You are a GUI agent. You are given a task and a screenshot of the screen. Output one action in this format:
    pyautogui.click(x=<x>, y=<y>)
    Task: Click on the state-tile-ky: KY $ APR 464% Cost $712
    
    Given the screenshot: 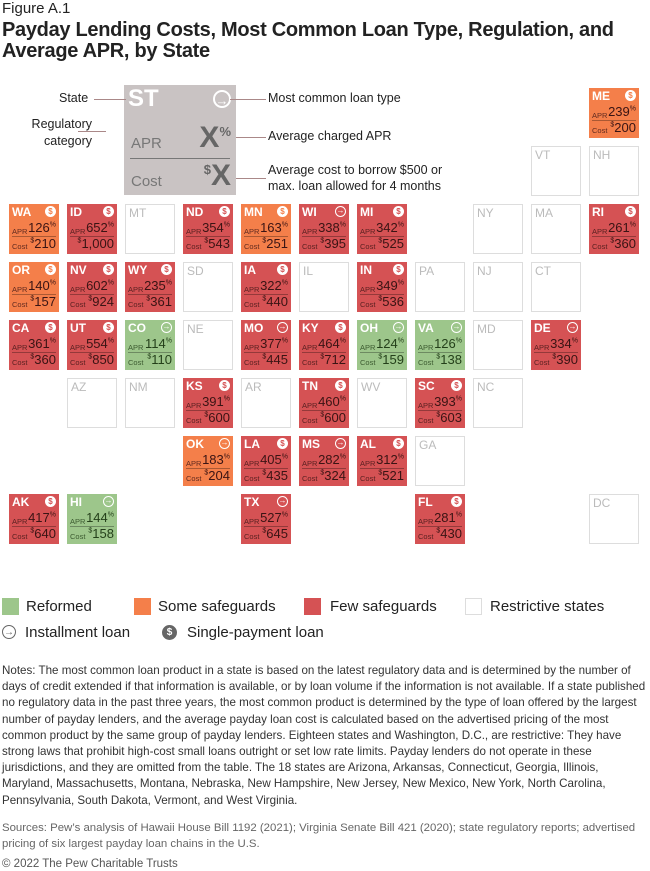 What is the action you would take?
    pyautogui.click(x=324, y=345)
    